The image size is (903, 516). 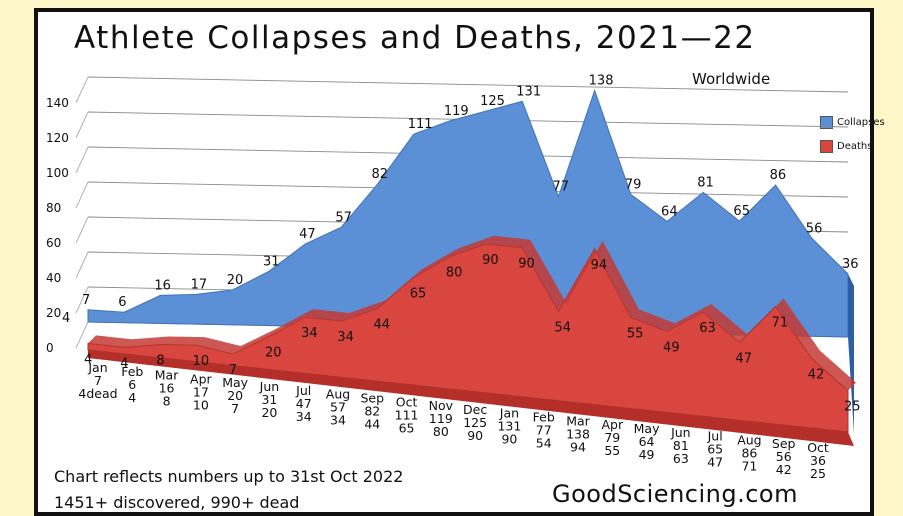 What do you see at coordinates (167, 388) in the screenshot?
I see `x-tick-label: Mar 16 8` at bounding box center [167, 388].